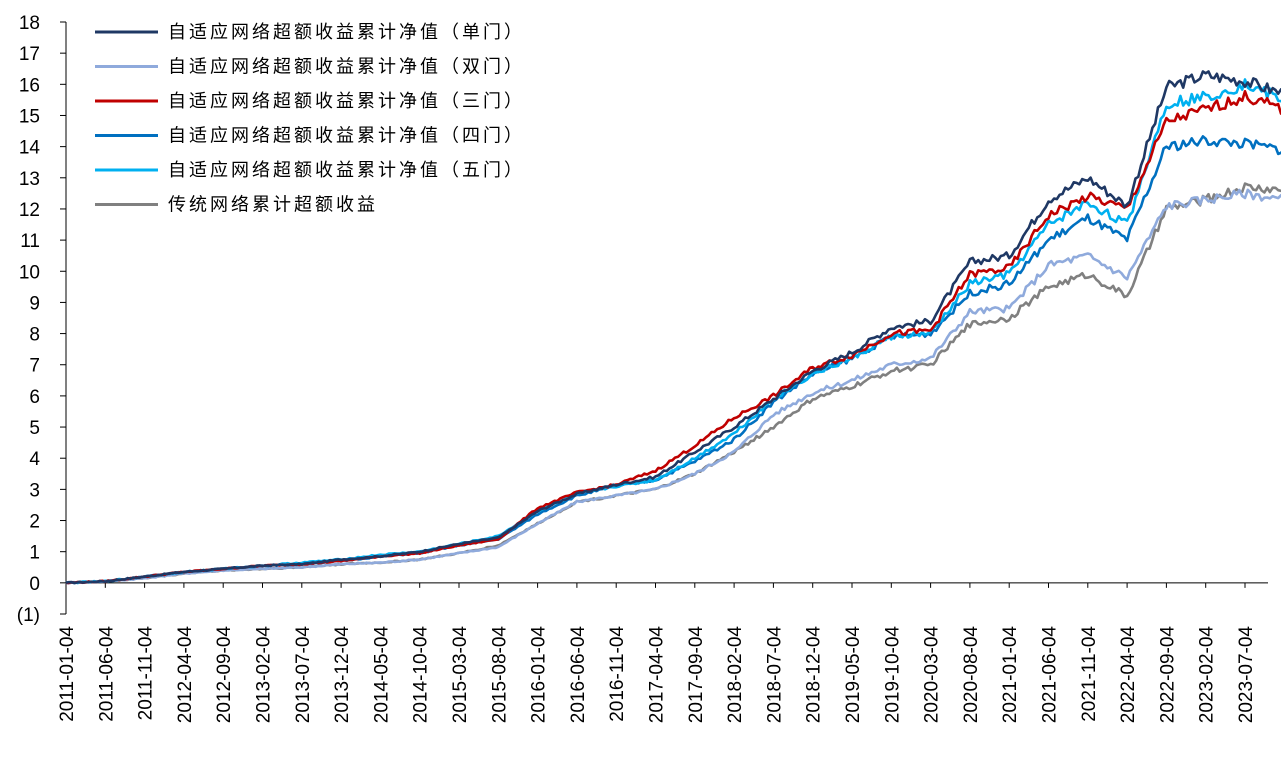  I want to click on y-tick-label: (1), so click(28, 615).